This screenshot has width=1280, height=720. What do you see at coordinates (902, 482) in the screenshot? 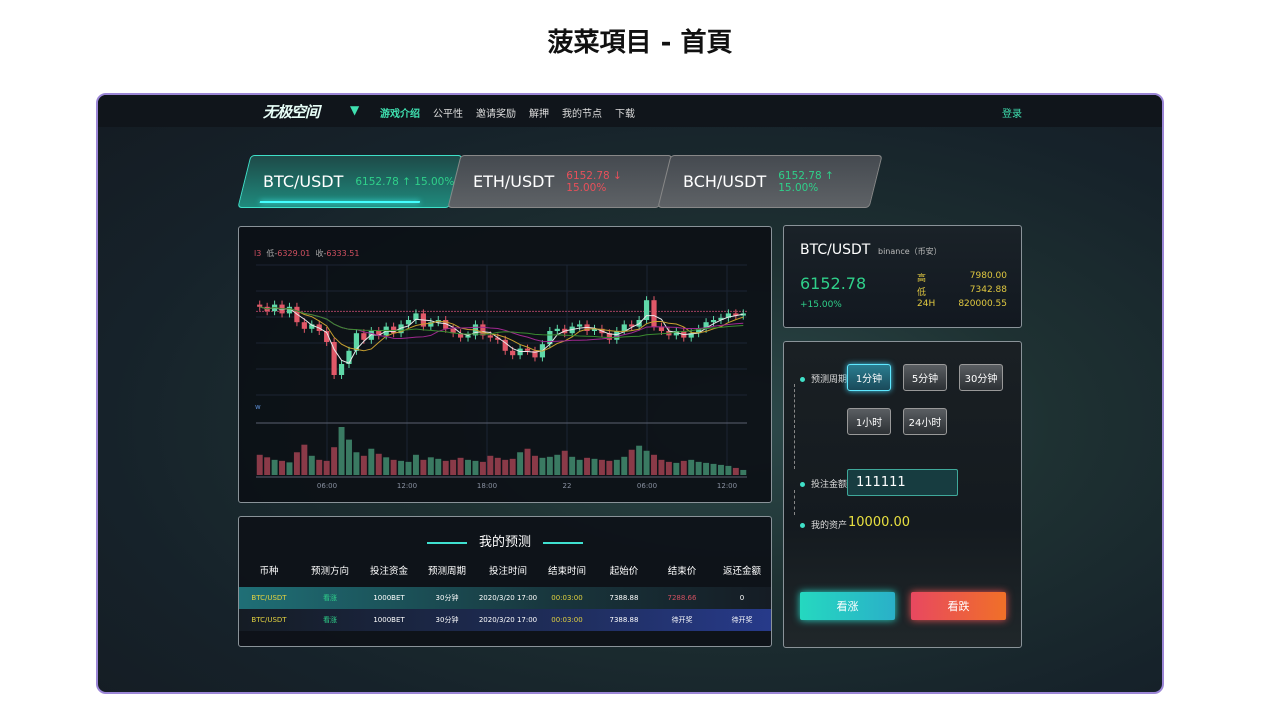
I see `amount-input: 111111` at bounding box center [902, 482].